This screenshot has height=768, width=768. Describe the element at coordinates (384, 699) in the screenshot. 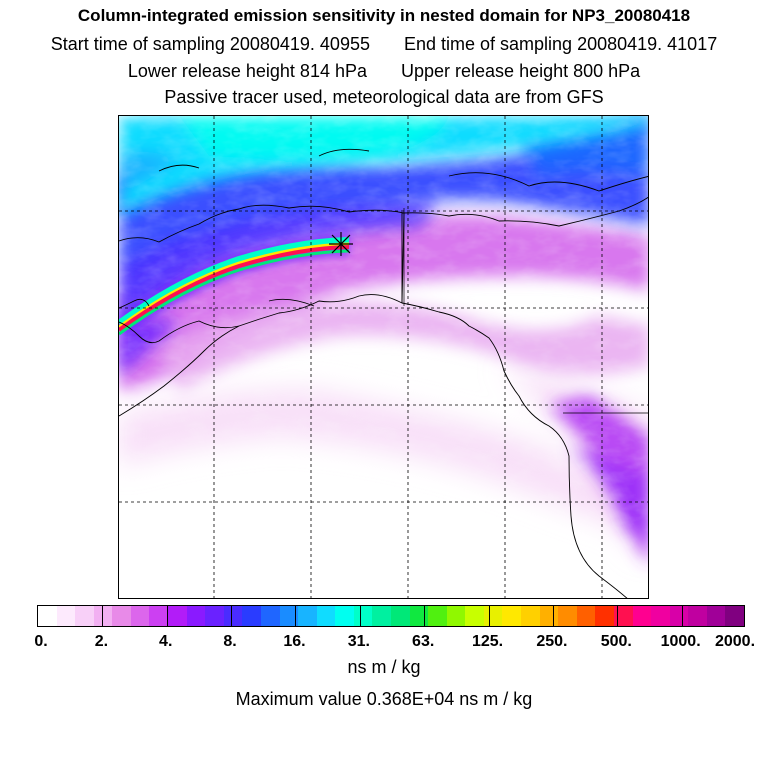

I see `maximum-value-text: Maximum value 0.368E+04 ns m / kg` at that location.